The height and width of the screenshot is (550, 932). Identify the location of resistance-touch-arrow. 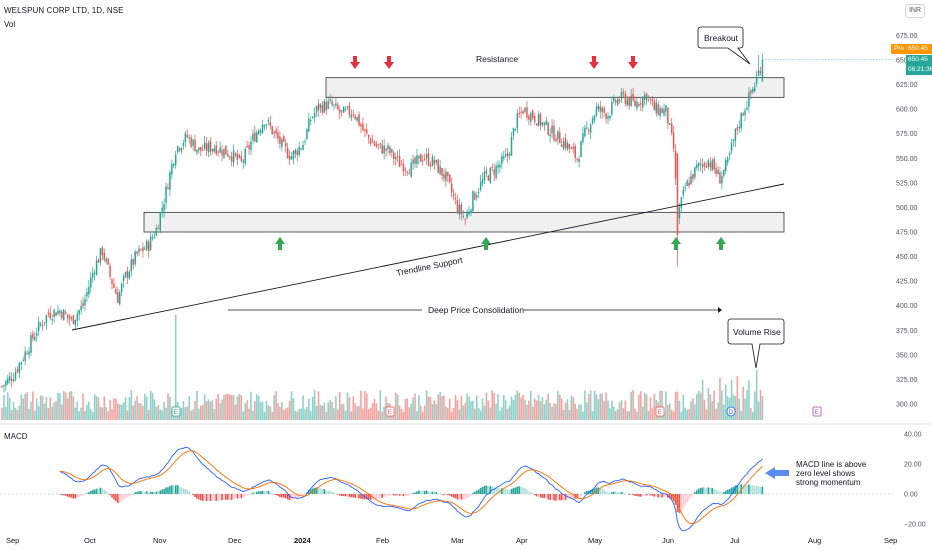
(633, 62).